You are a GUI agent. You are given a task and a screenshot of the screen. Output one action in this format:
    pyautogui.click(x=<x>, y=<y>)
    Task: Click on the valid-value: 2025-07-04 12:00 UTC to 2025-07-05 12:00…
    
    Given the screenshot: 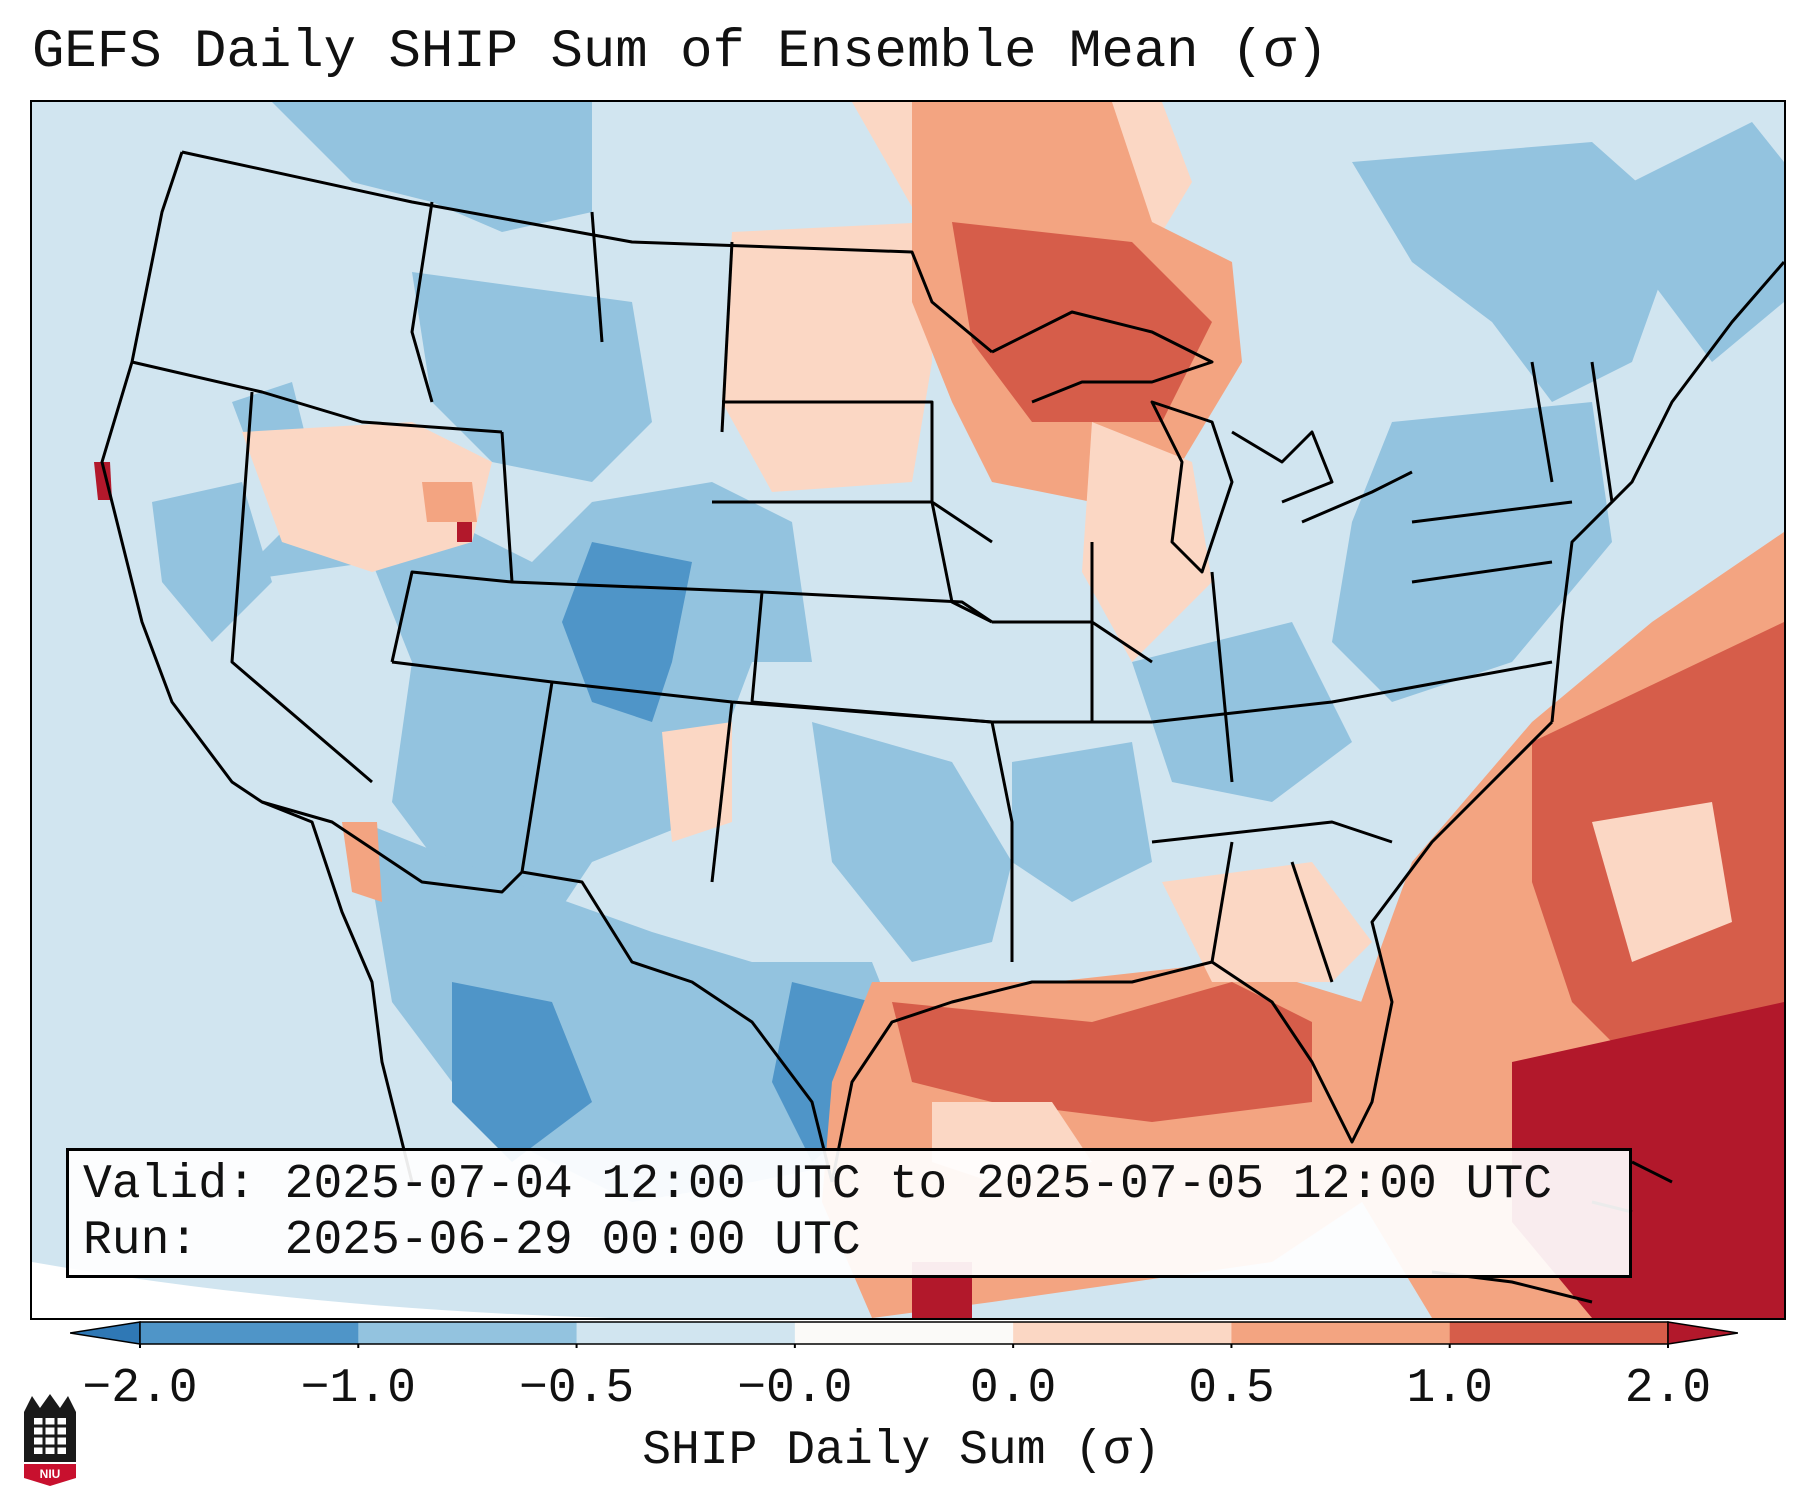 What is the action you would take?
    pyautogui.click(x=918, y=1185)
    